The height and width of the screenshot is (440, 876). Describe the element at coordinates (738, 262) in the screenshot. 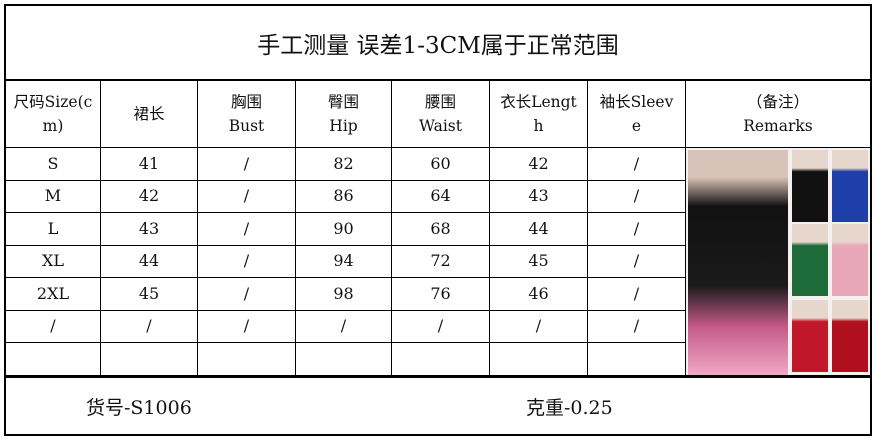

I see `main-dress-photo` at that location.